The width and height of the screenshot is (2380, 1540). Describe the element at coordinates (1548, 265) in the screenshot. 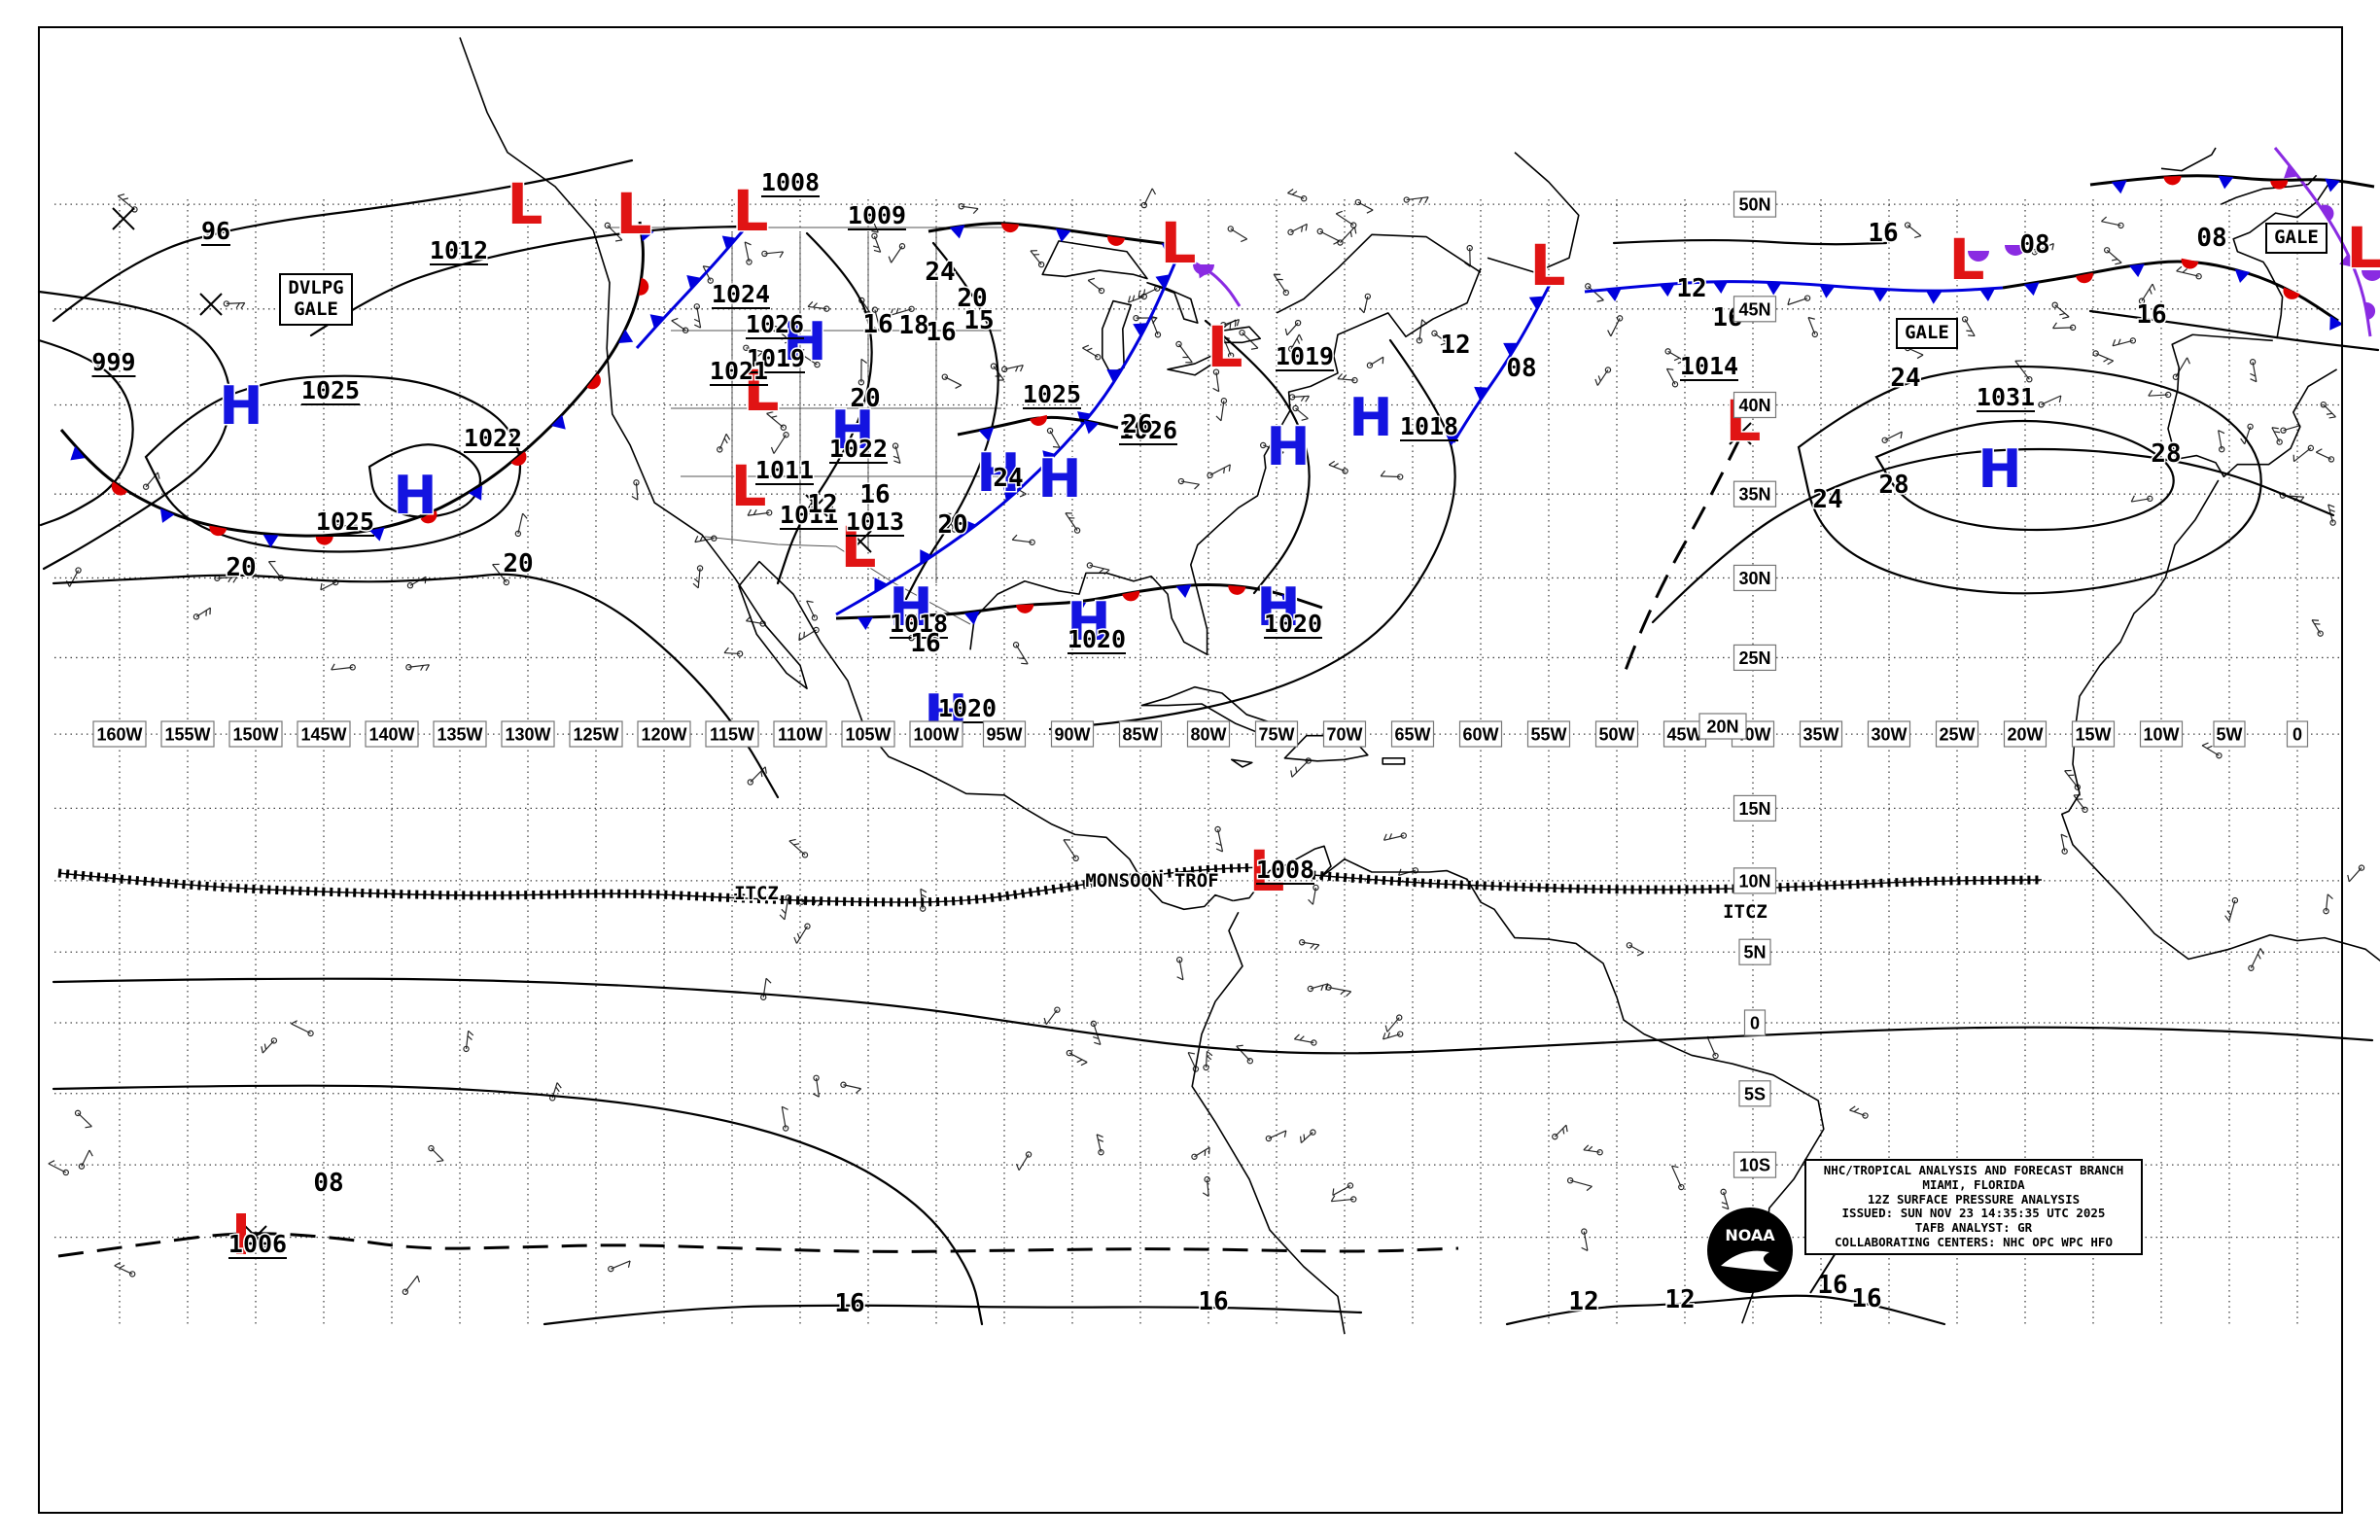

I see `low-center-symbol: L` at that location.